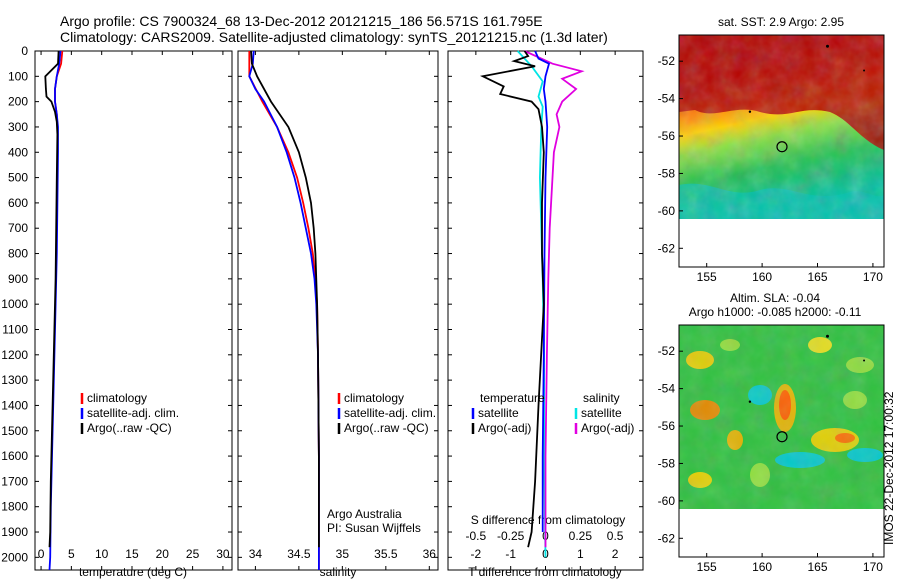  What do you see at coordinates (193, 554) in the screenshot?
I see `temperature-x-tick-label: 25` at bounding box center [193, 554].